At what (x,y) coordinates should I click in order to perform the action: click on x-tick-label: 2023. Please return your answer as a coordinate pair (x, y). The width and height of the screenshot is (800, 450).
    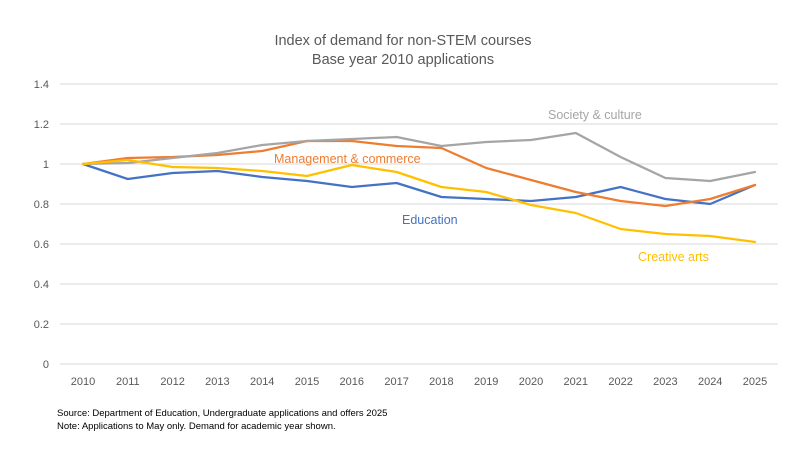
    Looking at the image, I should click on (665, 382).